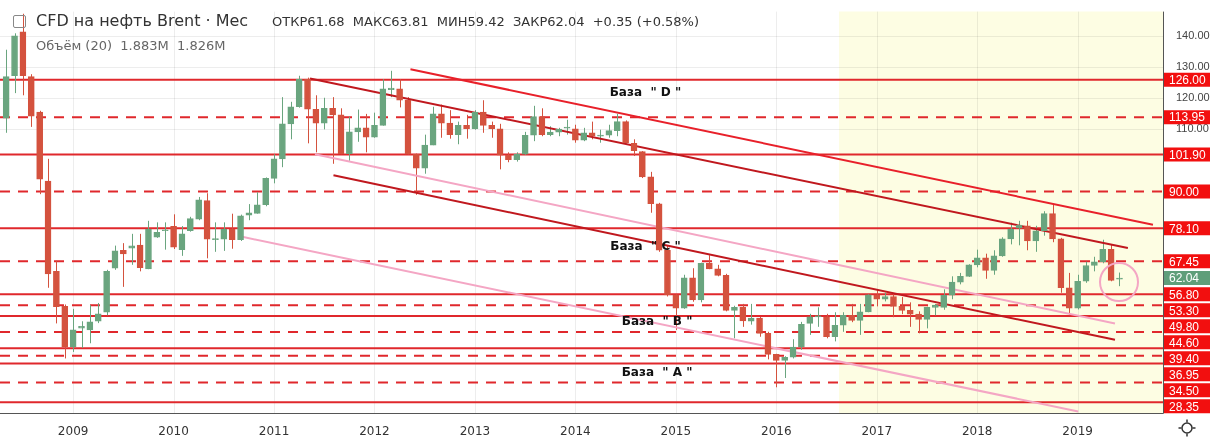 The height and width of the screenshot is (438, 1210). Describe the element at coordinates (1184, 406) in the screenshot. I see `ref-line-label: 28.35` at that location.